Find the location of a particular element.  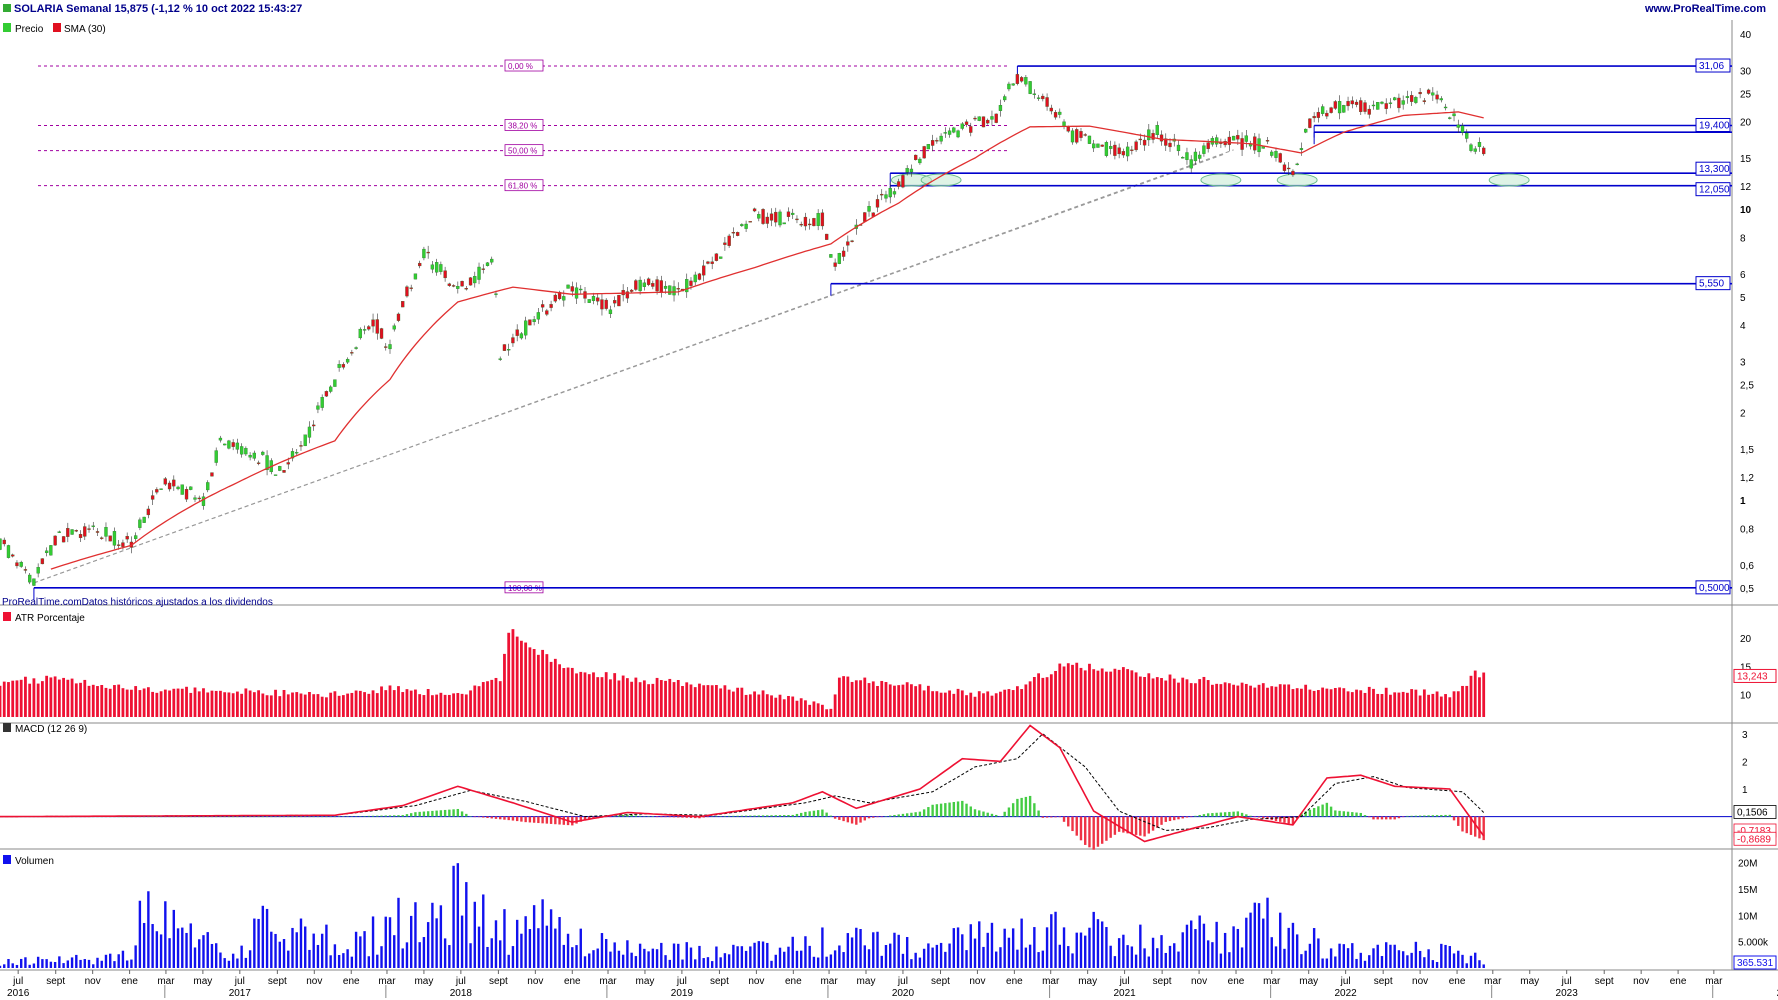

macd-tick-label: 2 is located at coordinates (1745, 762).